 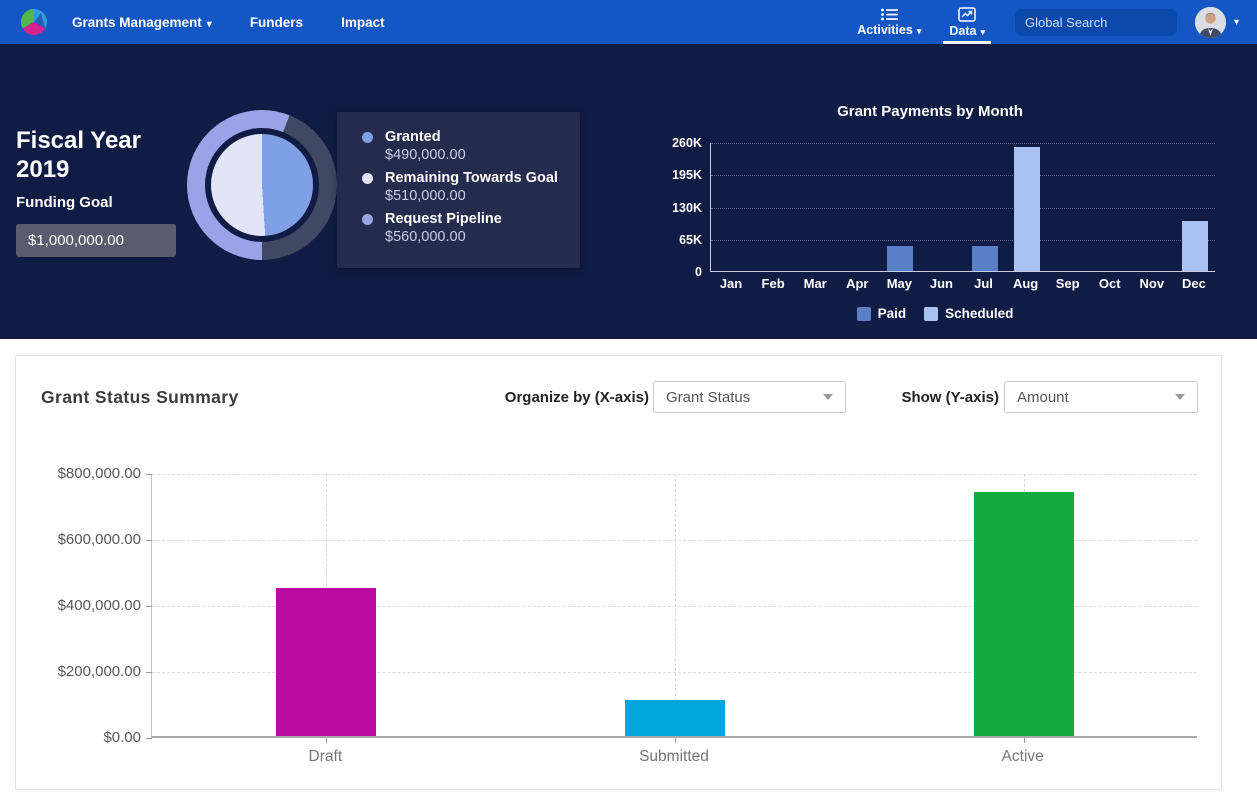 What do you see at coordinates (930, 111) in the screenshot?
I see `chart-title: Grant Payments by Month` at bounding box center [930, 111].